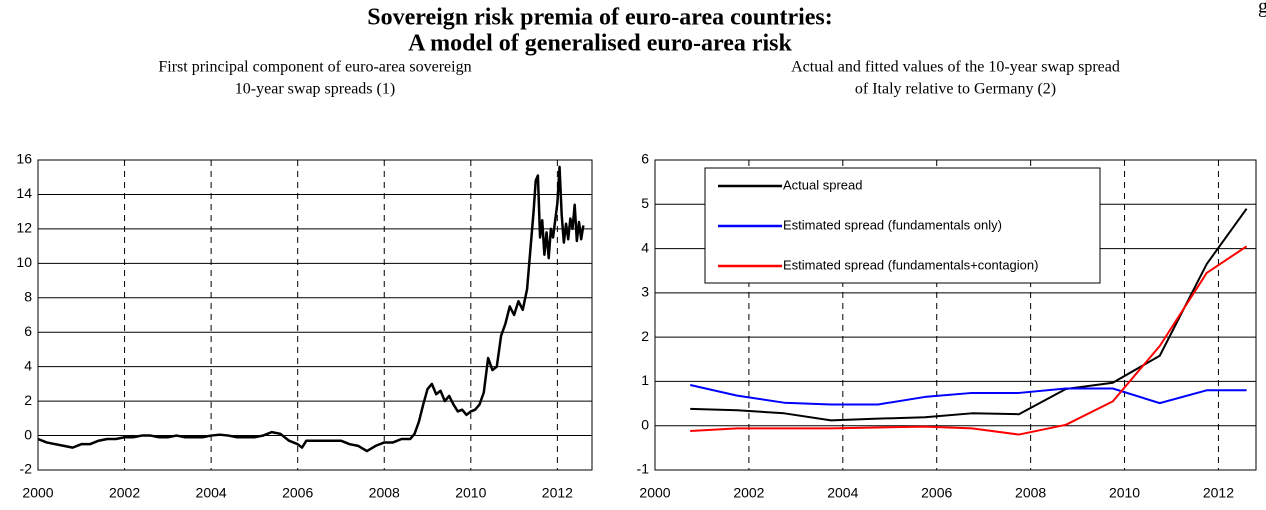 This screenshot has width=1266, height=510. Describe the element at coordinates (26, 469) in the screenshot. I see `y-tick-label: -2` at that location.